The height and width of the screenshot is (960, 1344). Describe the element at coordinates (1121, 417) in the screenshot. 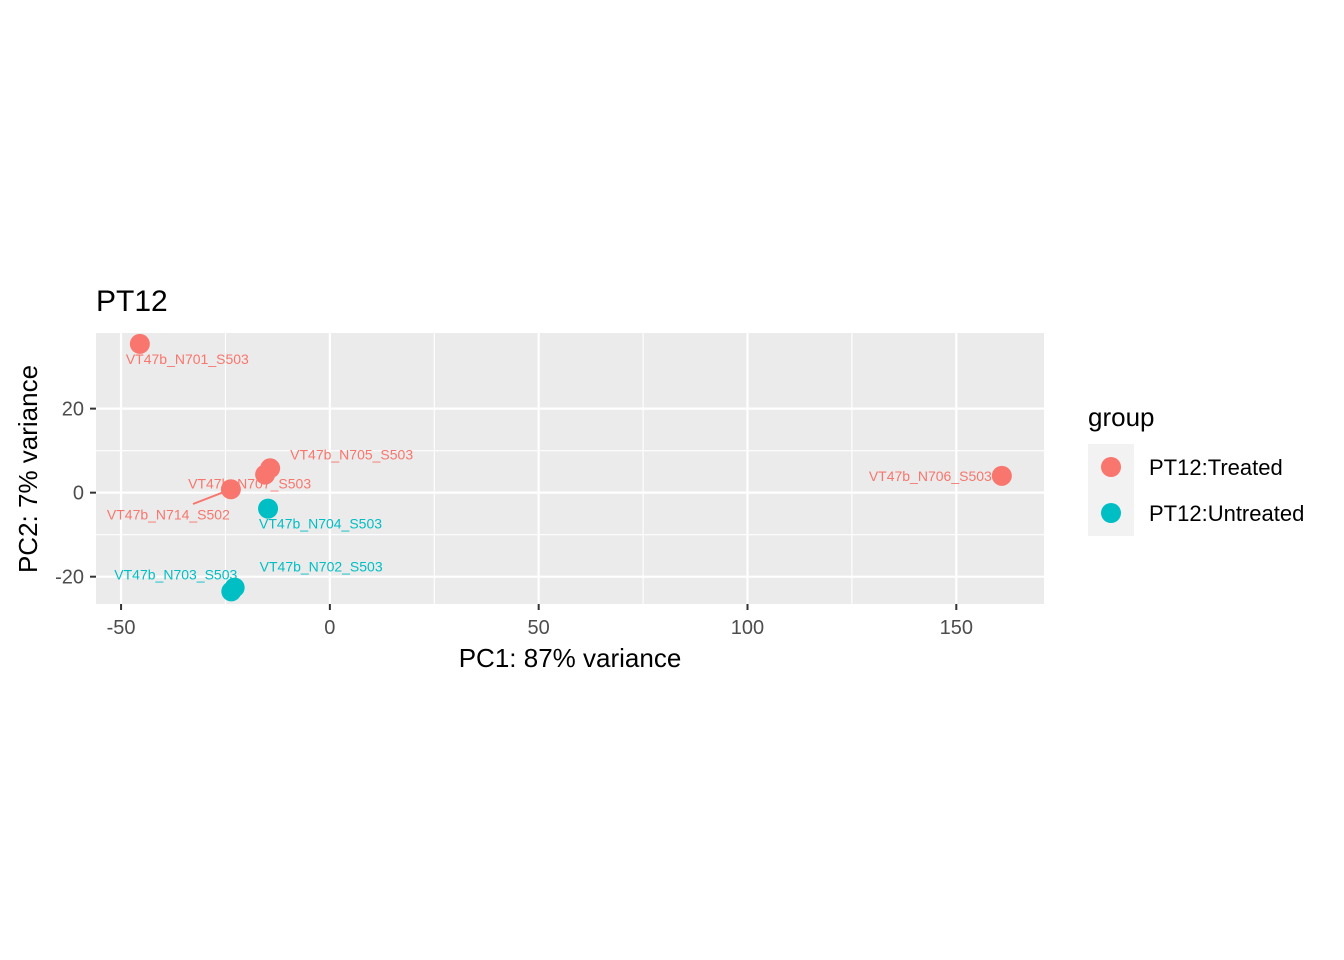

I see `legend-title: group` at that location.